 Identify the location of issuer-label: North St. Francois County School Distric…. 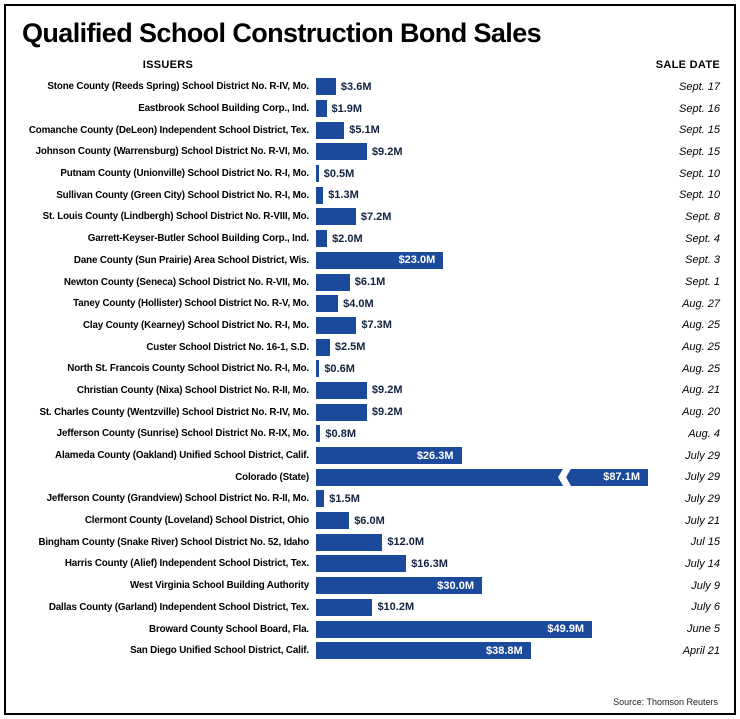
(188, 369).